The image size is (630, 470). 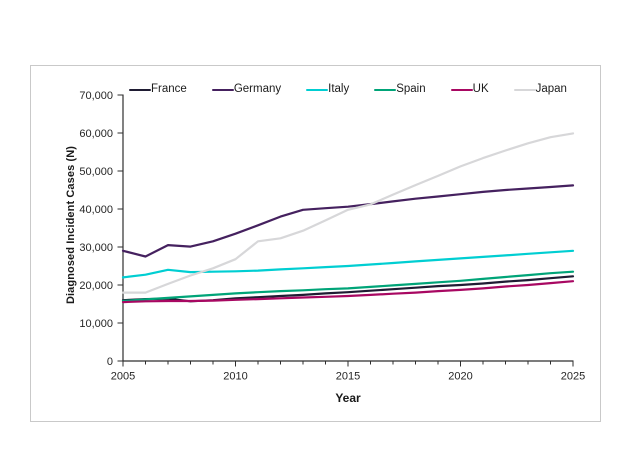 I want to click on series-line-italy, so click(x=348, y=264).